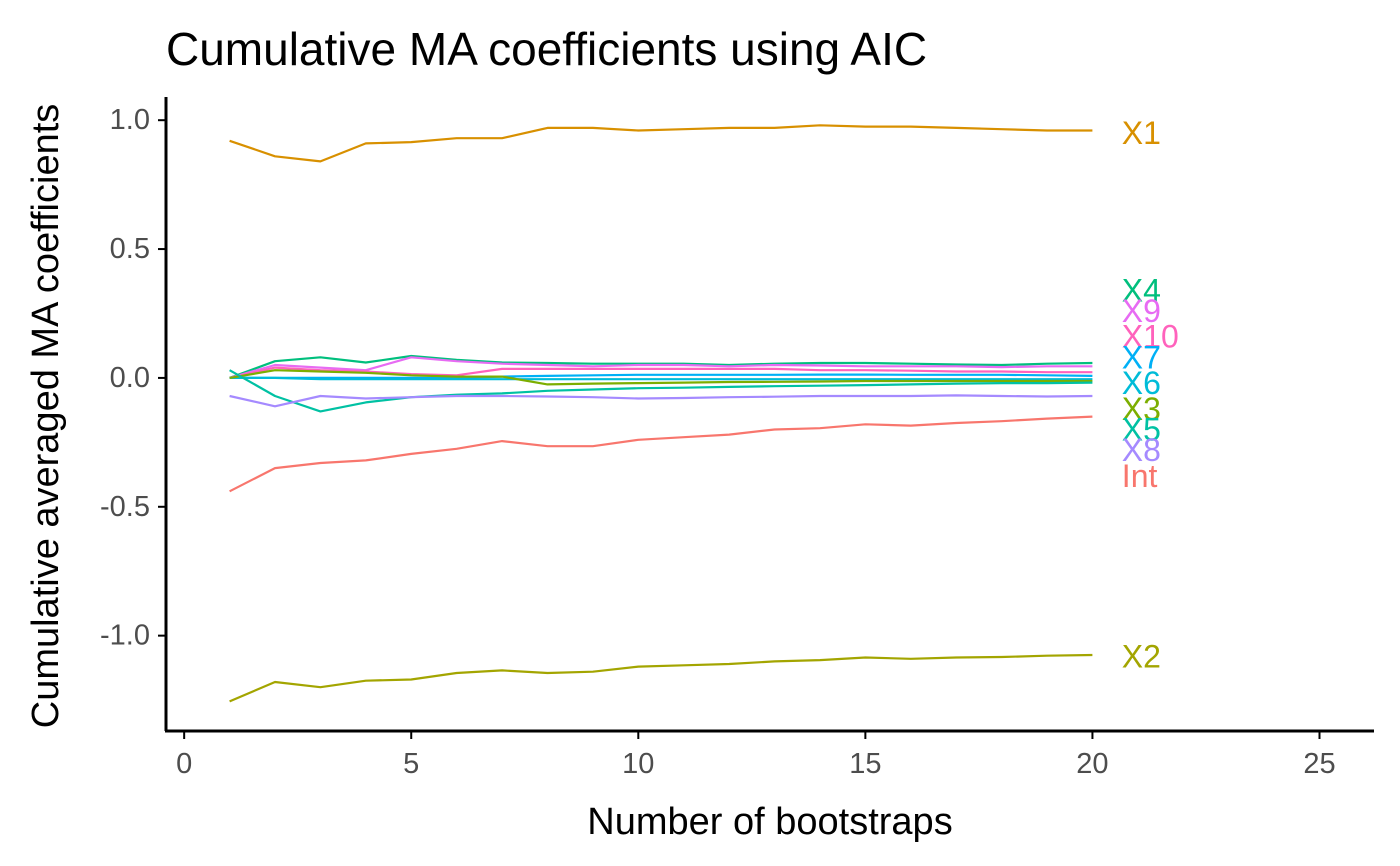 Image resolution: width=1400 pixels, height=866 pixels. I want to click on y-tick-label: 0.0, so click(130, 378).